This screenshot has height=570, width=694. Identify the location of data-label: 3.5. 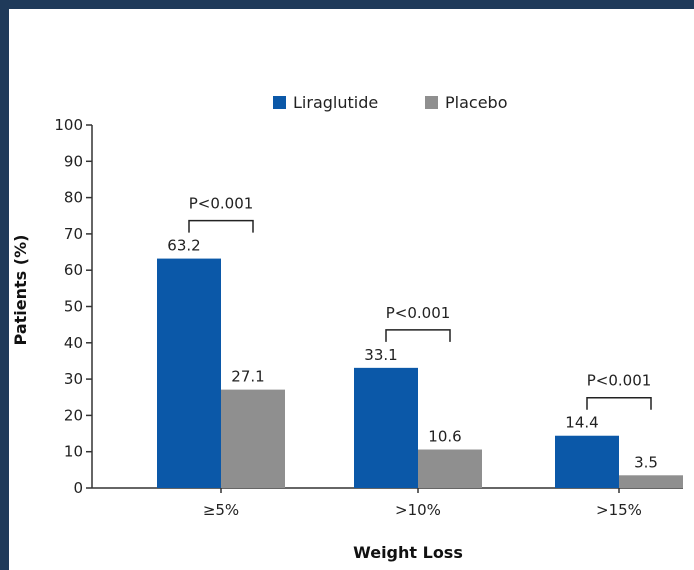
(646, 462).